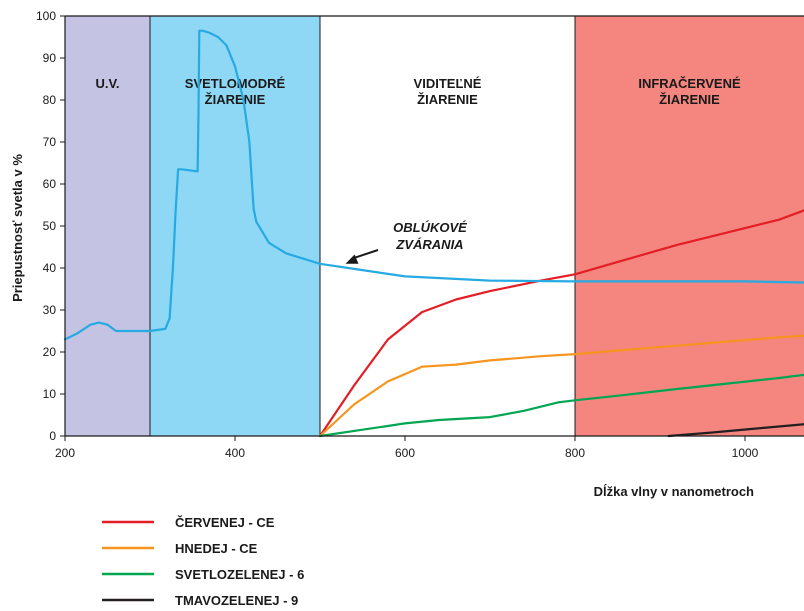  What do you see at coordinates (429, 244) in the screenshot?
I see `annotation-text-1: ZVÁRANIA` at bounding box center [429, 244].